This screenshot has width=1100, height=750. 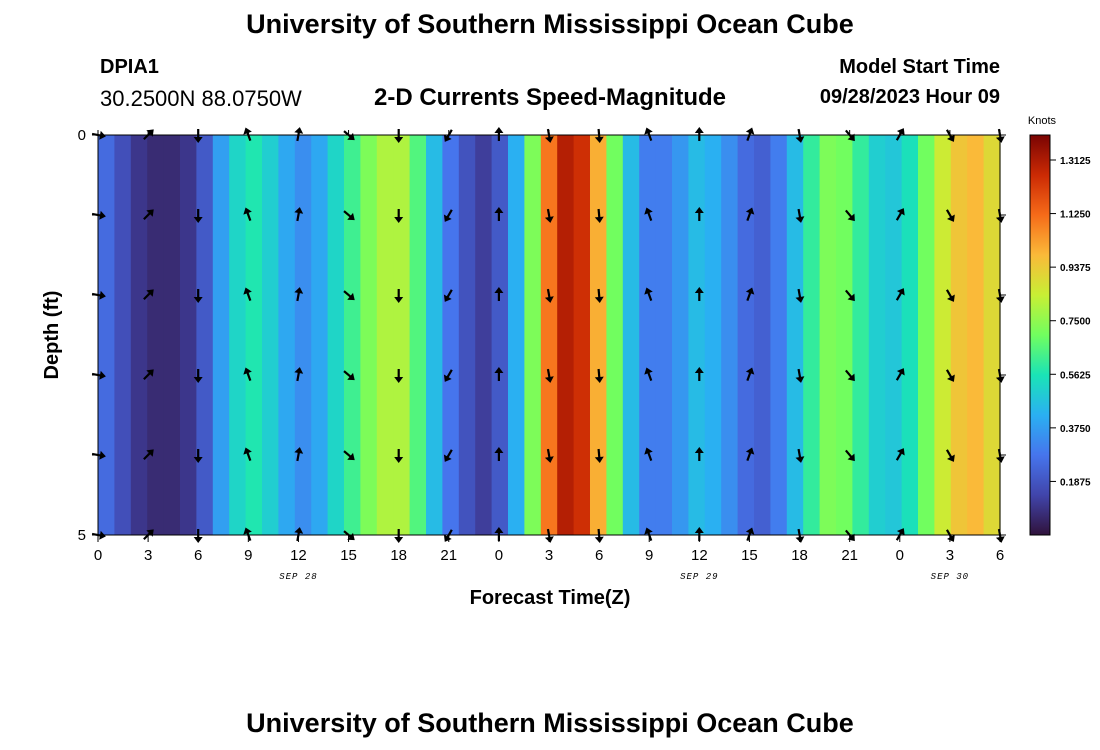 I want to click on y-axis-label: Depth (ft), so click(x=52, y=335).